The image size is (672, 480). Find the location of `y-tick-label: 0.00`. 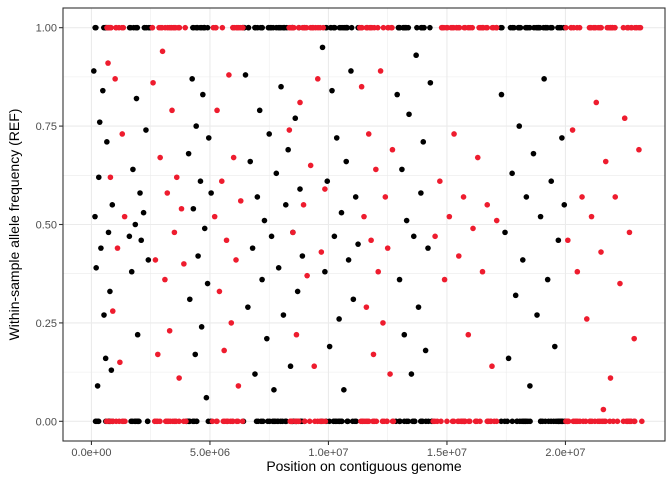

y-tick-label: 0.00 is located at coordinates (46, 422).